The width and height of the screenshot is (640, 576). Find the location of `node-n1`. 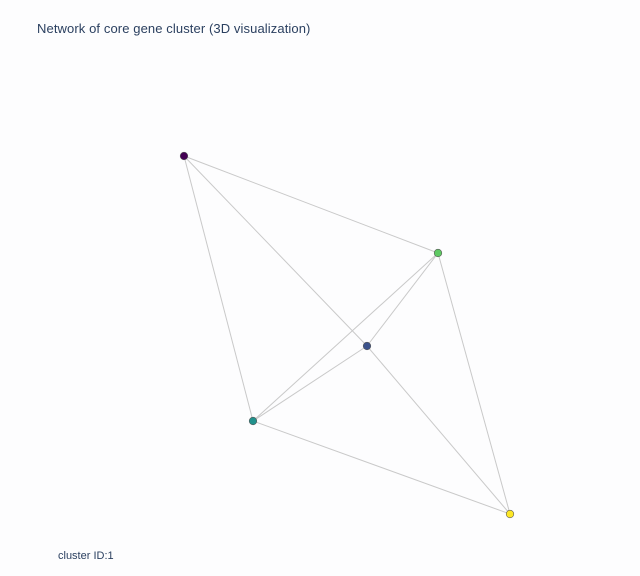

node-n1 is located at coordinates (184, 156).